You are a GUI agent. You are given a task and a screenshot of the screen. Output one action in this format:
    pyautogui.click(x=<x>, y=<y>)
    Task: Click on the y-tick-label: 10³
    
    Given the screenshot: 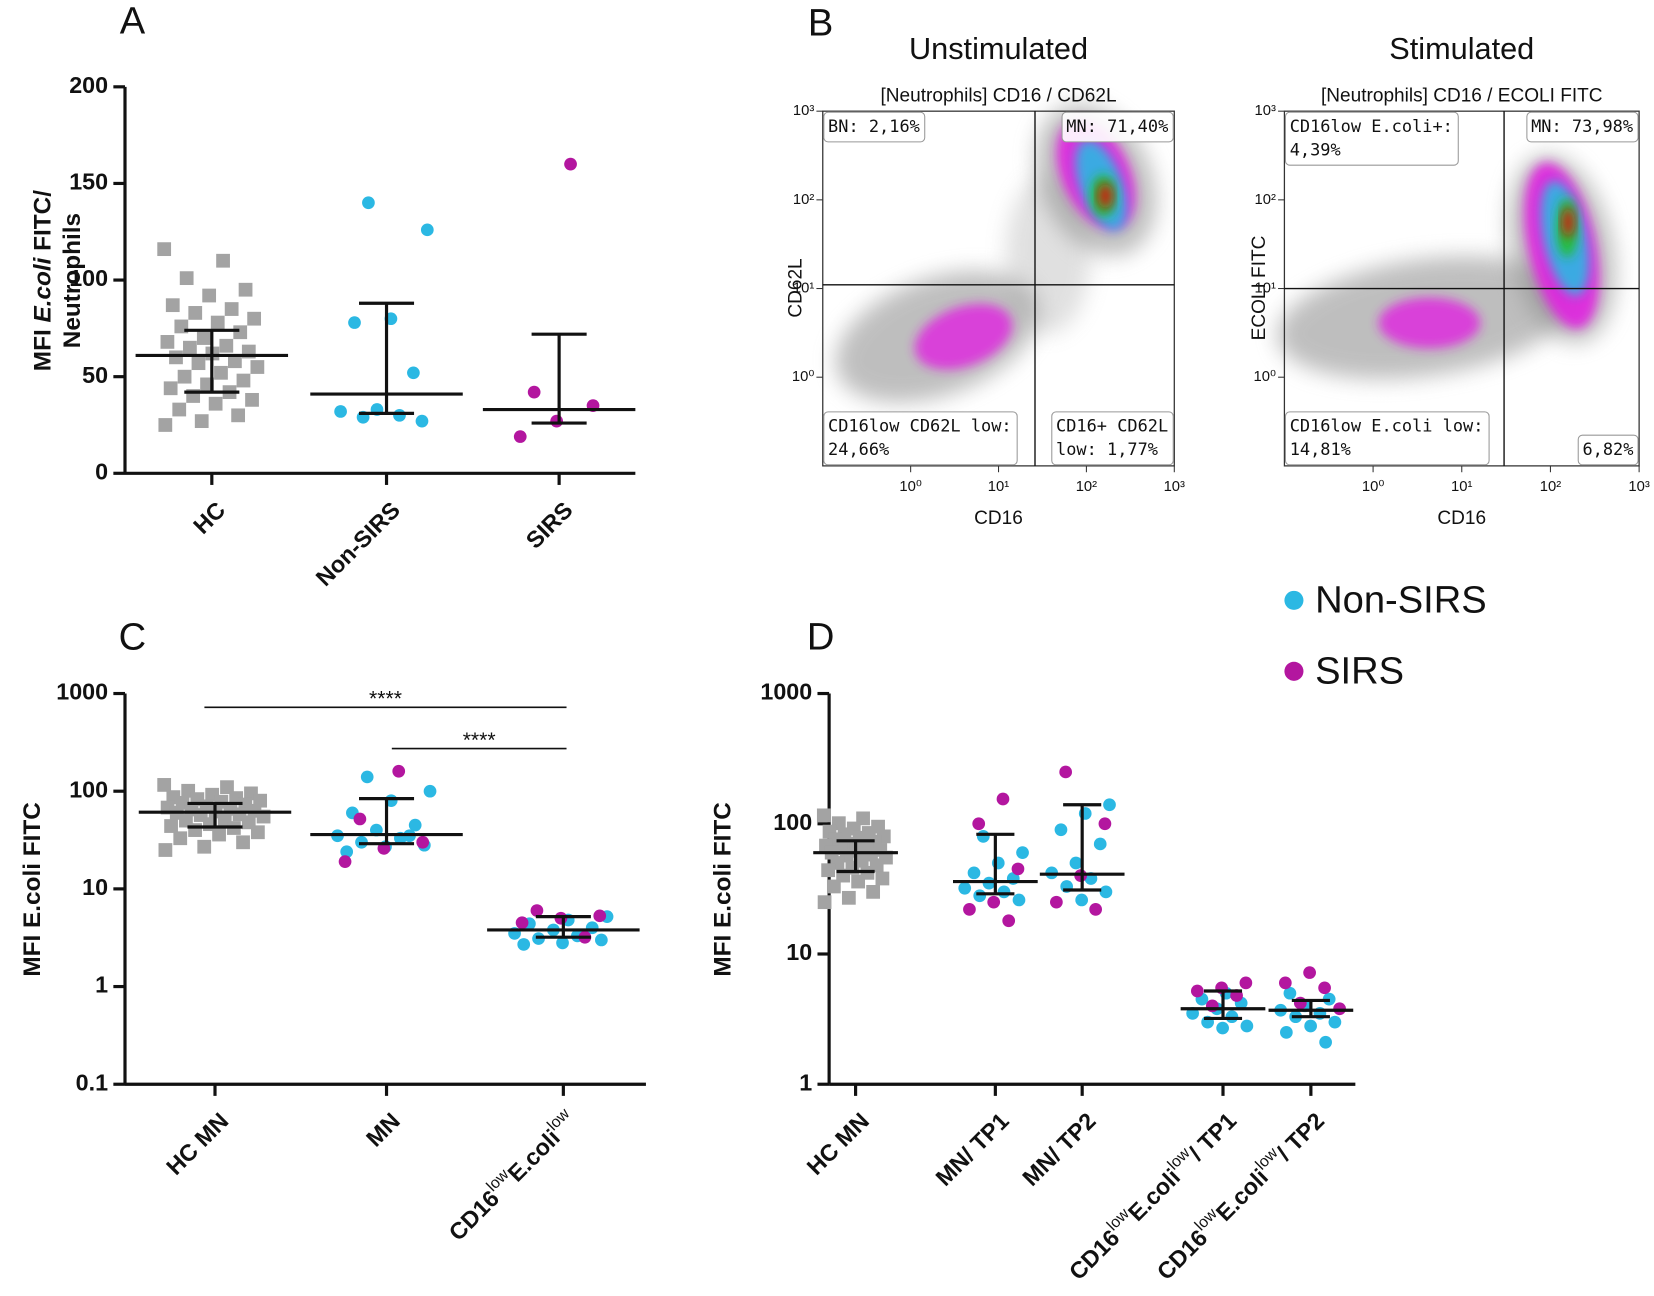 What is the action you would take?
    pyautogui.click(x=1265, y=111)
    